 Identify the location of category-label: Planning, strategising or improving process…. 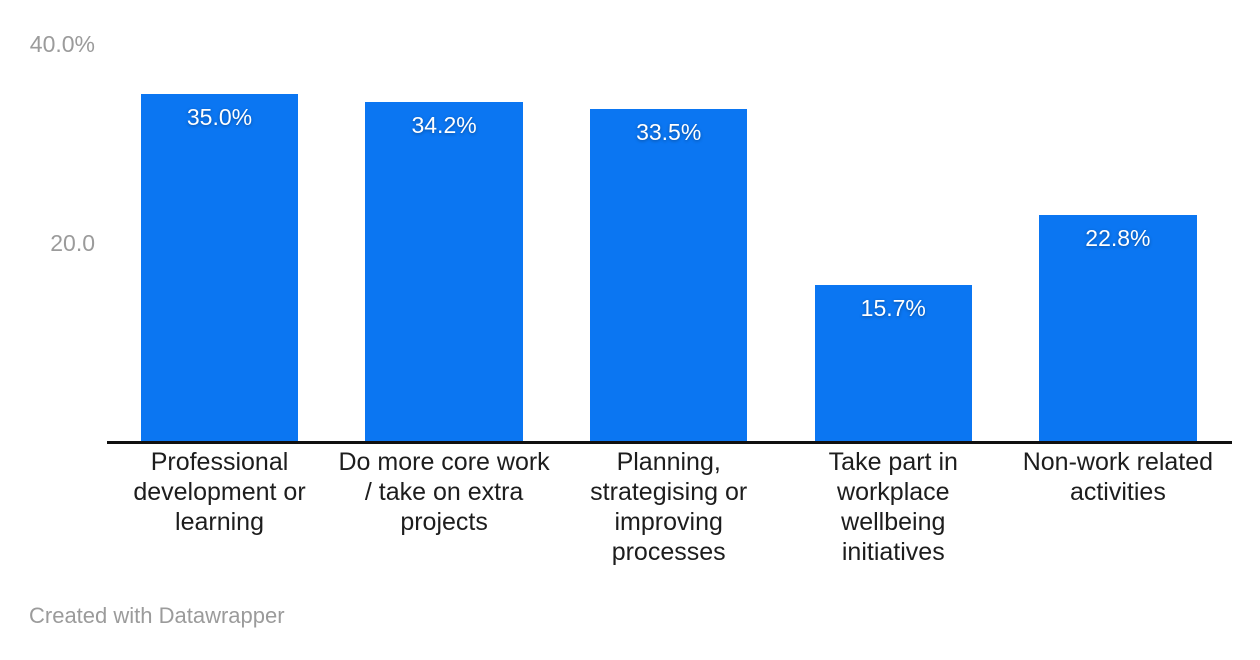
(669, 507).